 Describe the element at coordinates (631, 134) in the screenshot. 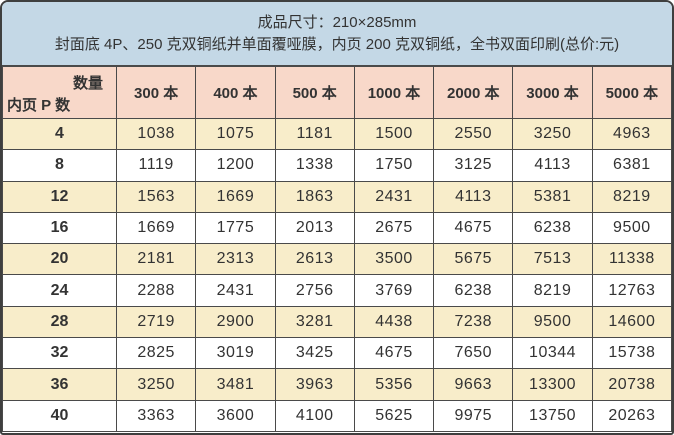

I see `price-cell: 4963` at that location.